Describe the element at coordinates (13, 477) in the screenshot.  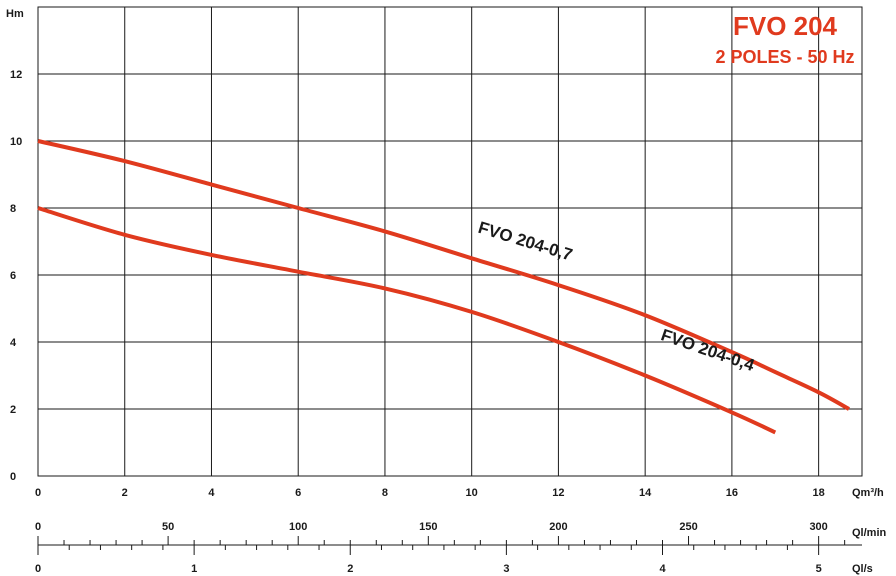
I see `y-tick-label: 0` at that location.